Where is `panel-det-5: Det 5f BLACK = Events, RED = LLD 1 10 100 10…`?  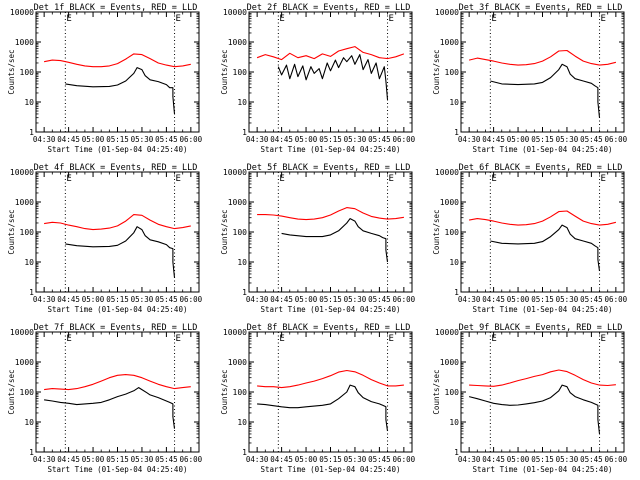 panel-det-5: Det 5f BLACK = Events, RED = LLD 1 10 100 10… is located at coordinates (318, 238).